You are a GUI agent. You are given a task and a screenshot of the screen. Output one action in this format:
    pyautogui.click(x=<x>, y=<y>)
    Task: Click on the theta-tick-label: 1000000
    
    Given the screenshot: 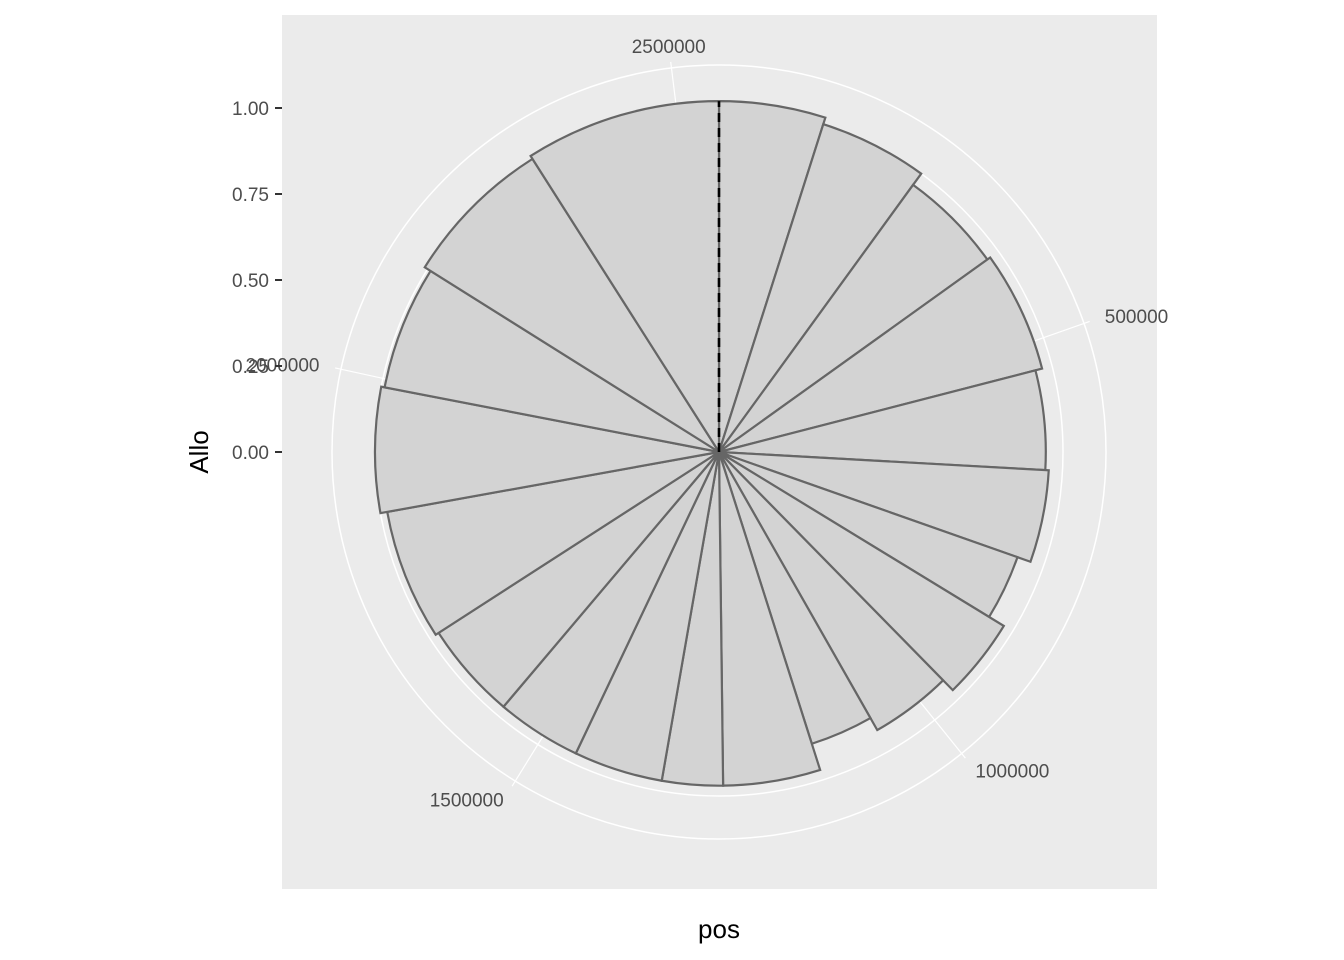 What is the action you would take?
    pyautogui.click(x=1012, y=772)
    